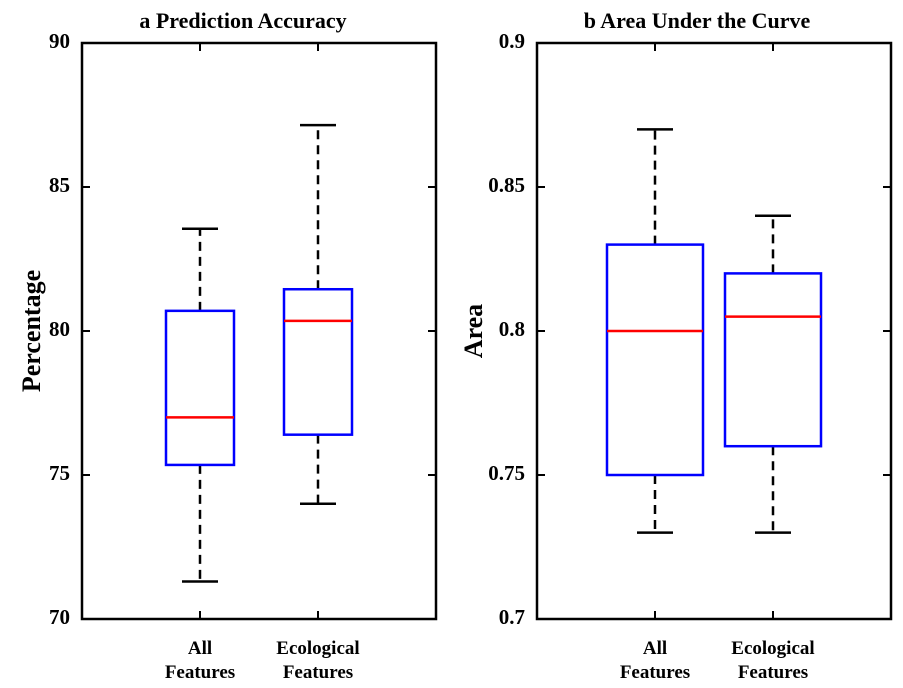 The image size is (903, 688). Describe the element at coordinates (512, 41) in the screenshot. I see `y-tick-label: 0.9` at that location.